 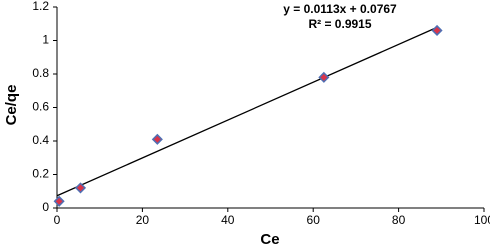 What do you see at coordinates (228, 220) in the screenshot?
I see `x-tick-label: 40` at bounding box center [228, 220].